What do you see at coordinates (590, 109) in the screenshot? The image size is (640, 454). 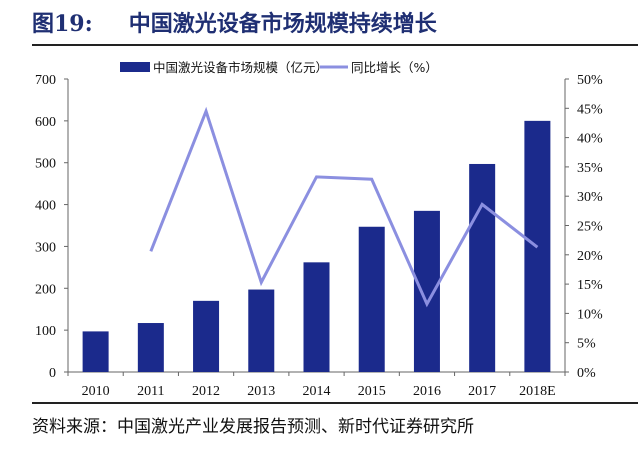 I see `right-tick-label: 45%` at bounding box center [590, 109].